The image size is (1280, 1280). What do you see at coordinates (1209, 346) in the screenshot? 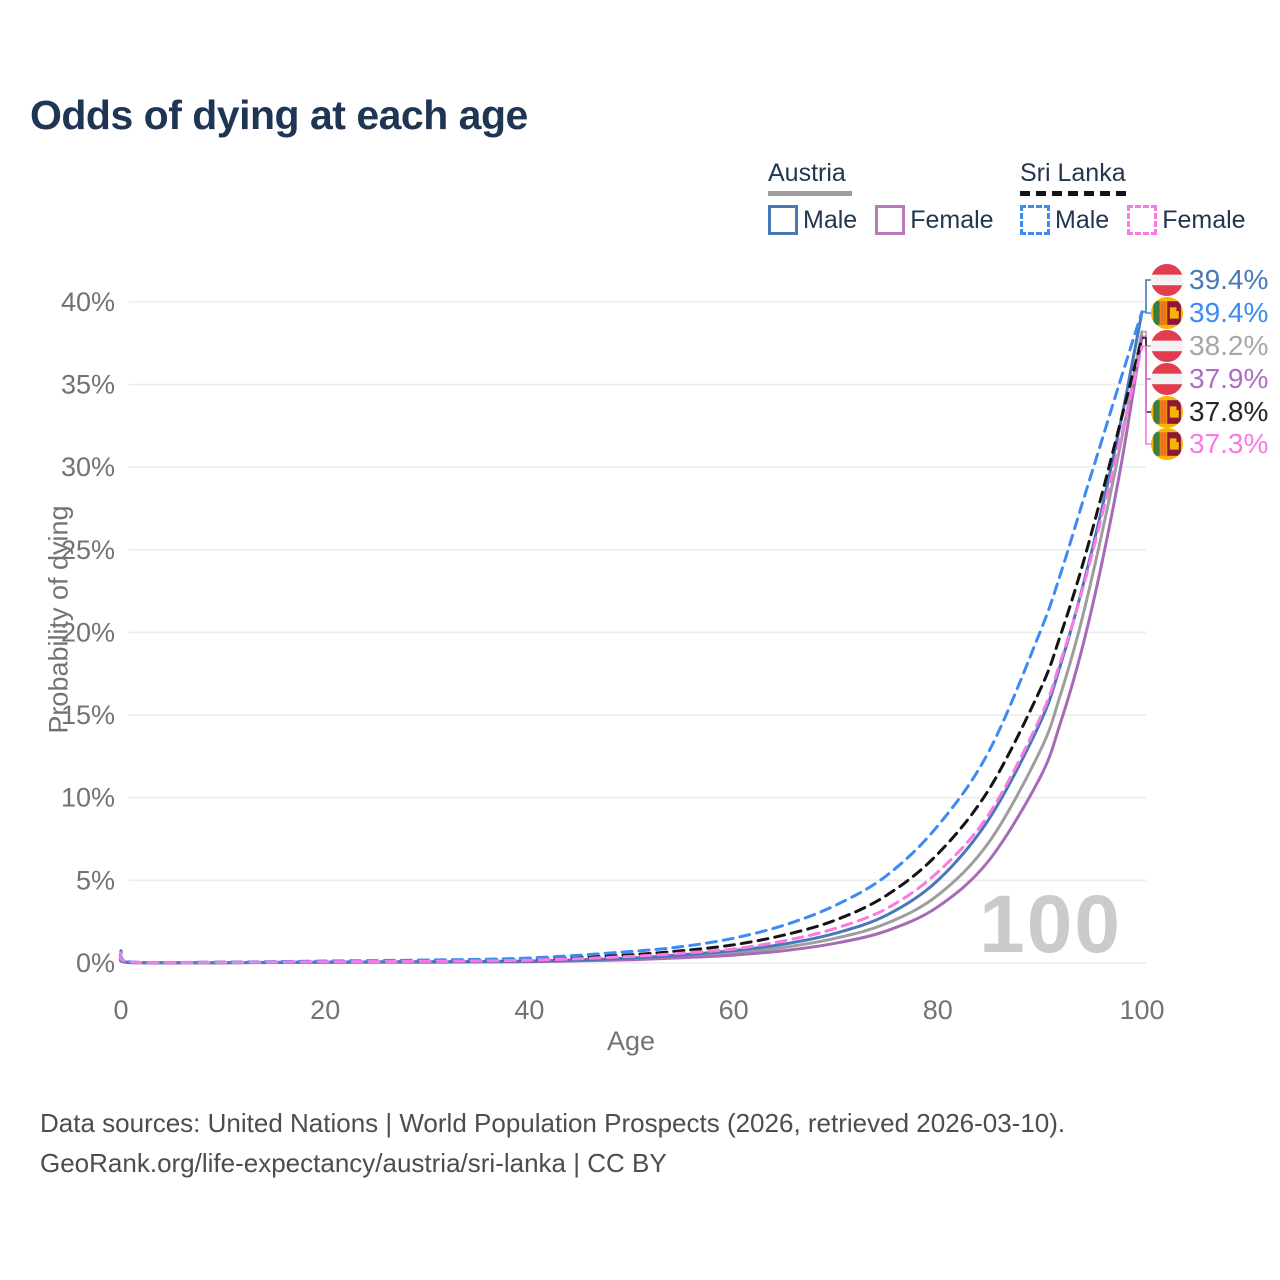
I see `end-label: 38.2%` at bounding box center [1209, 346].